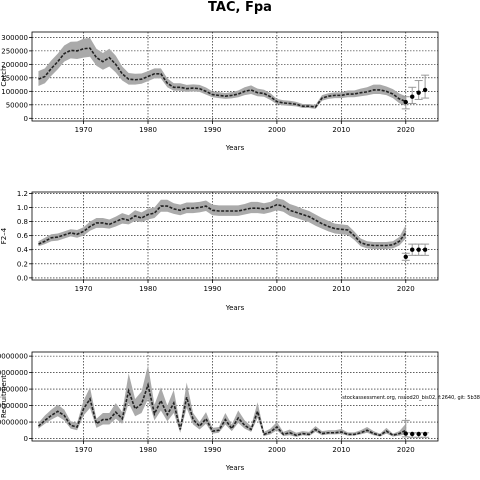  I want to click on y-axis-label: Catch, so click(4, 76).